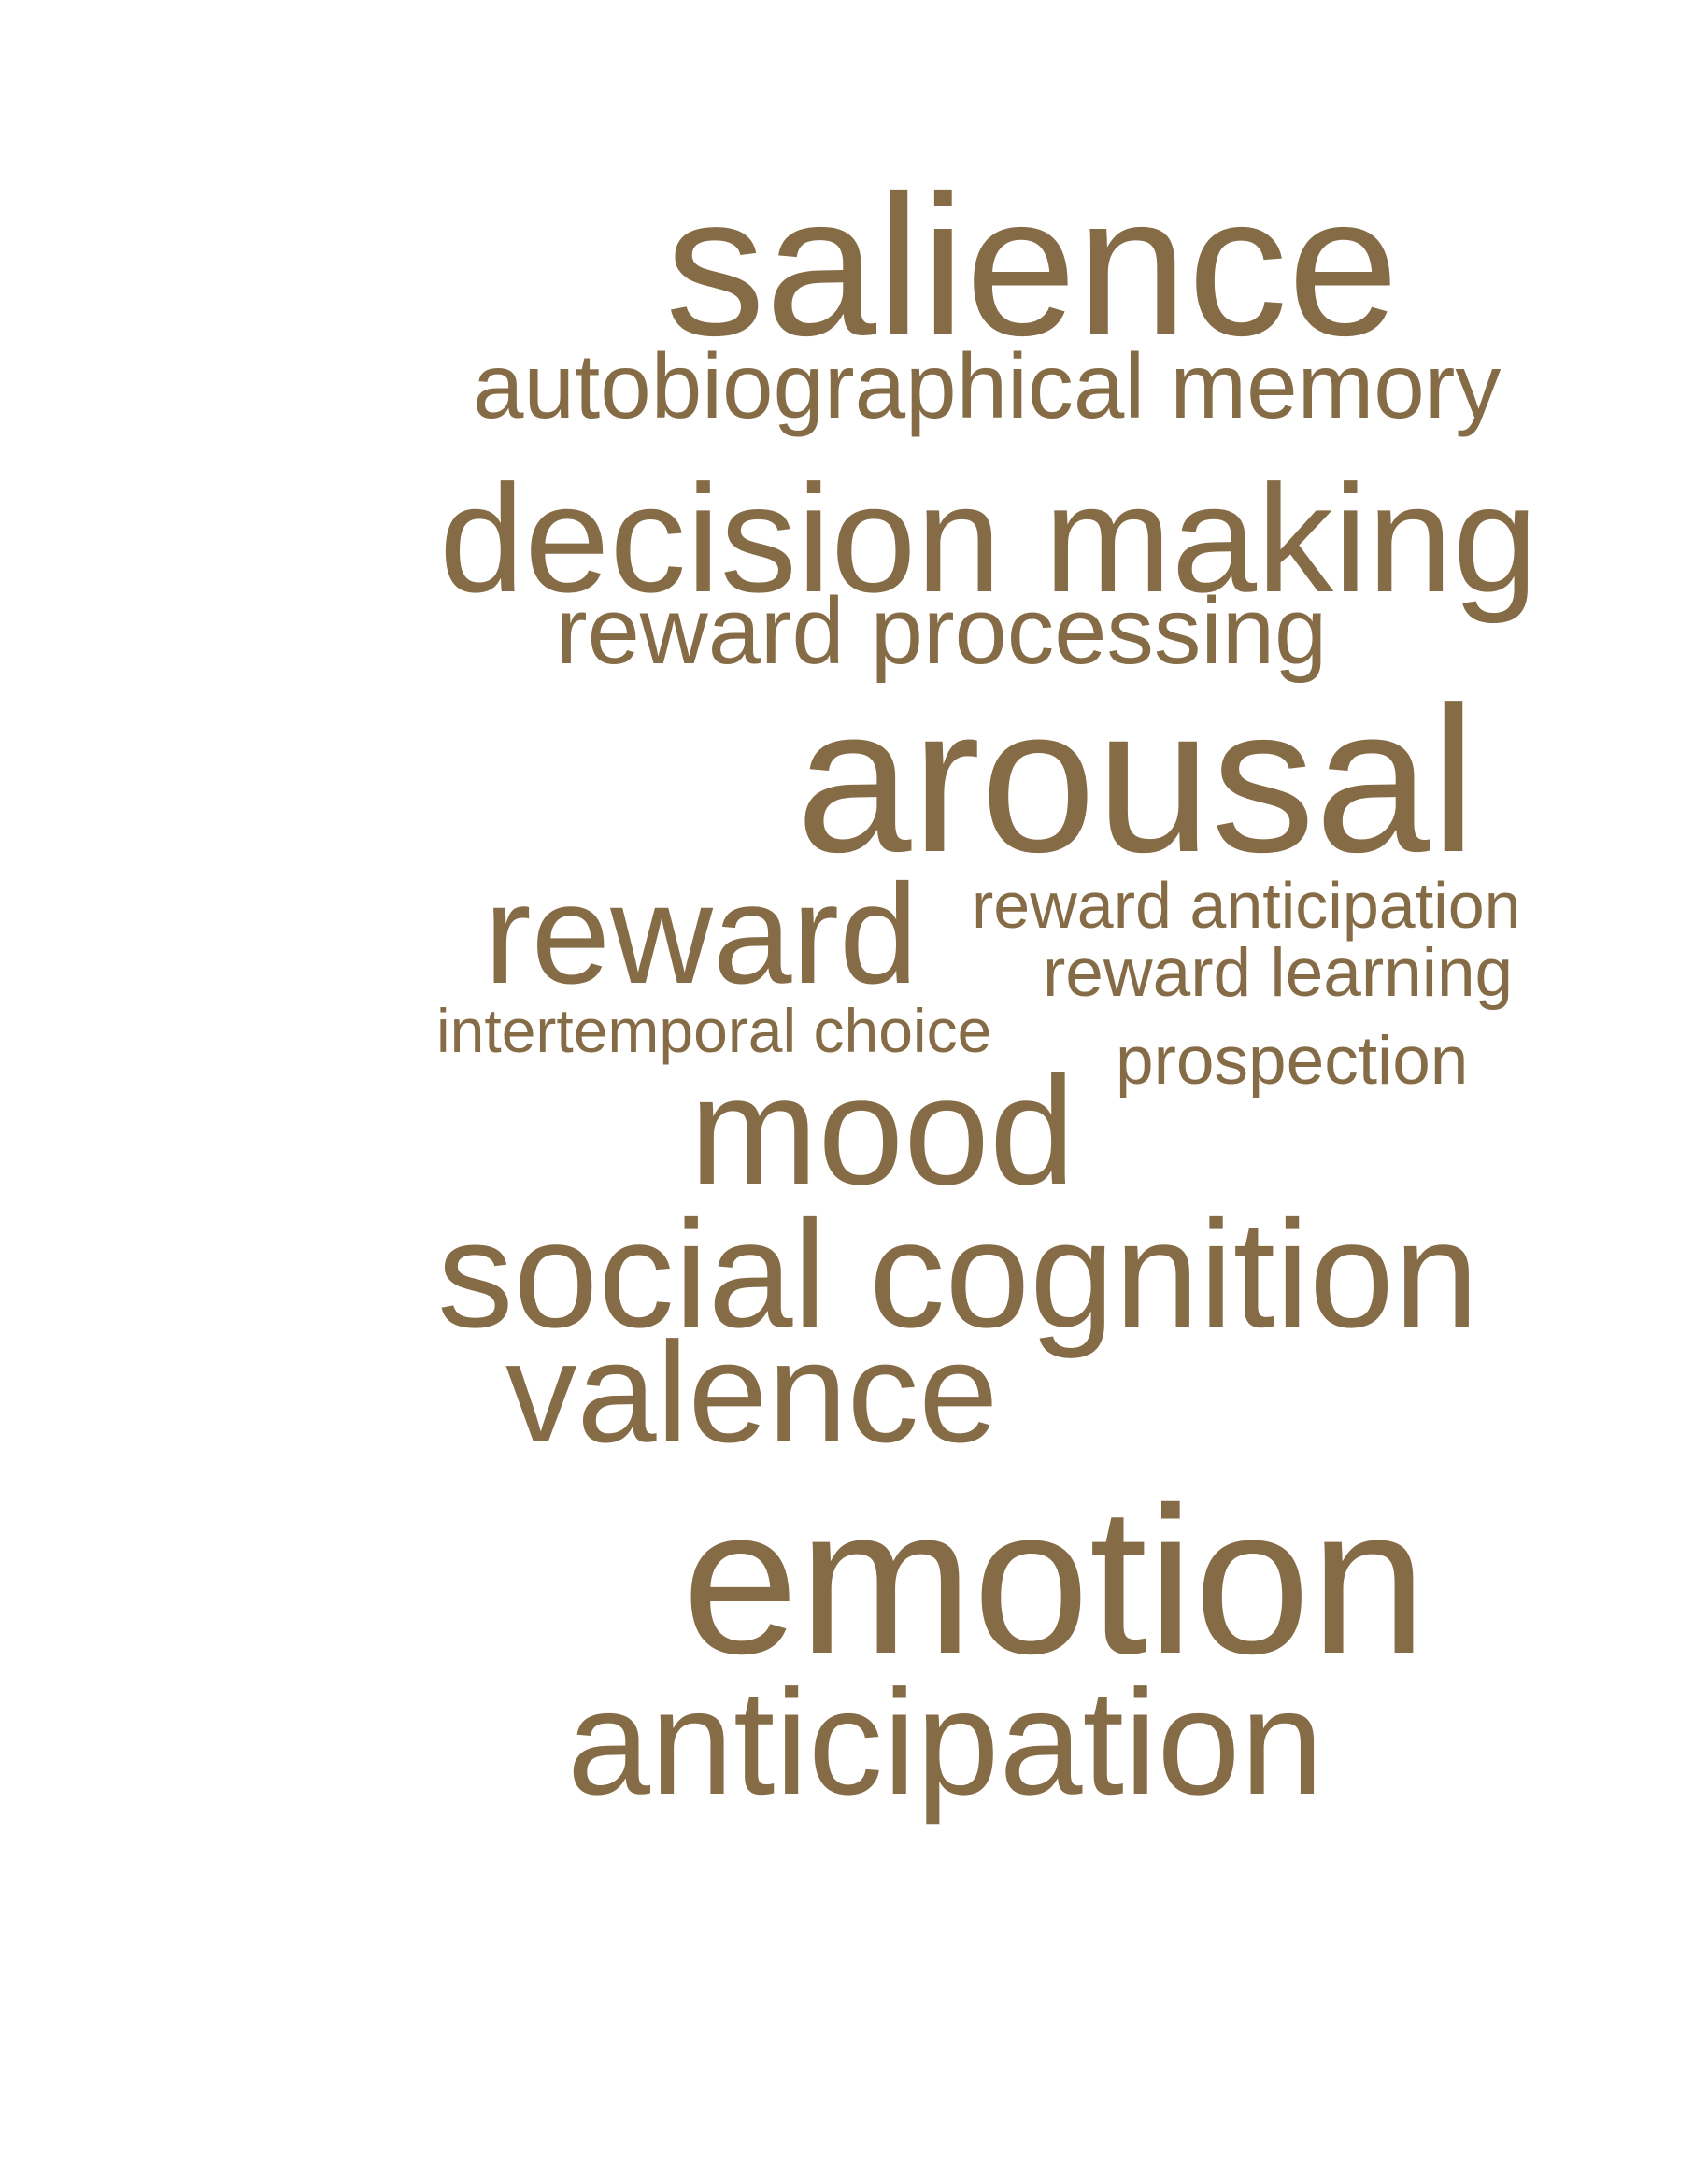  I want to click on word-reward-anticipation: reward anticipation, so click(1247, 905).